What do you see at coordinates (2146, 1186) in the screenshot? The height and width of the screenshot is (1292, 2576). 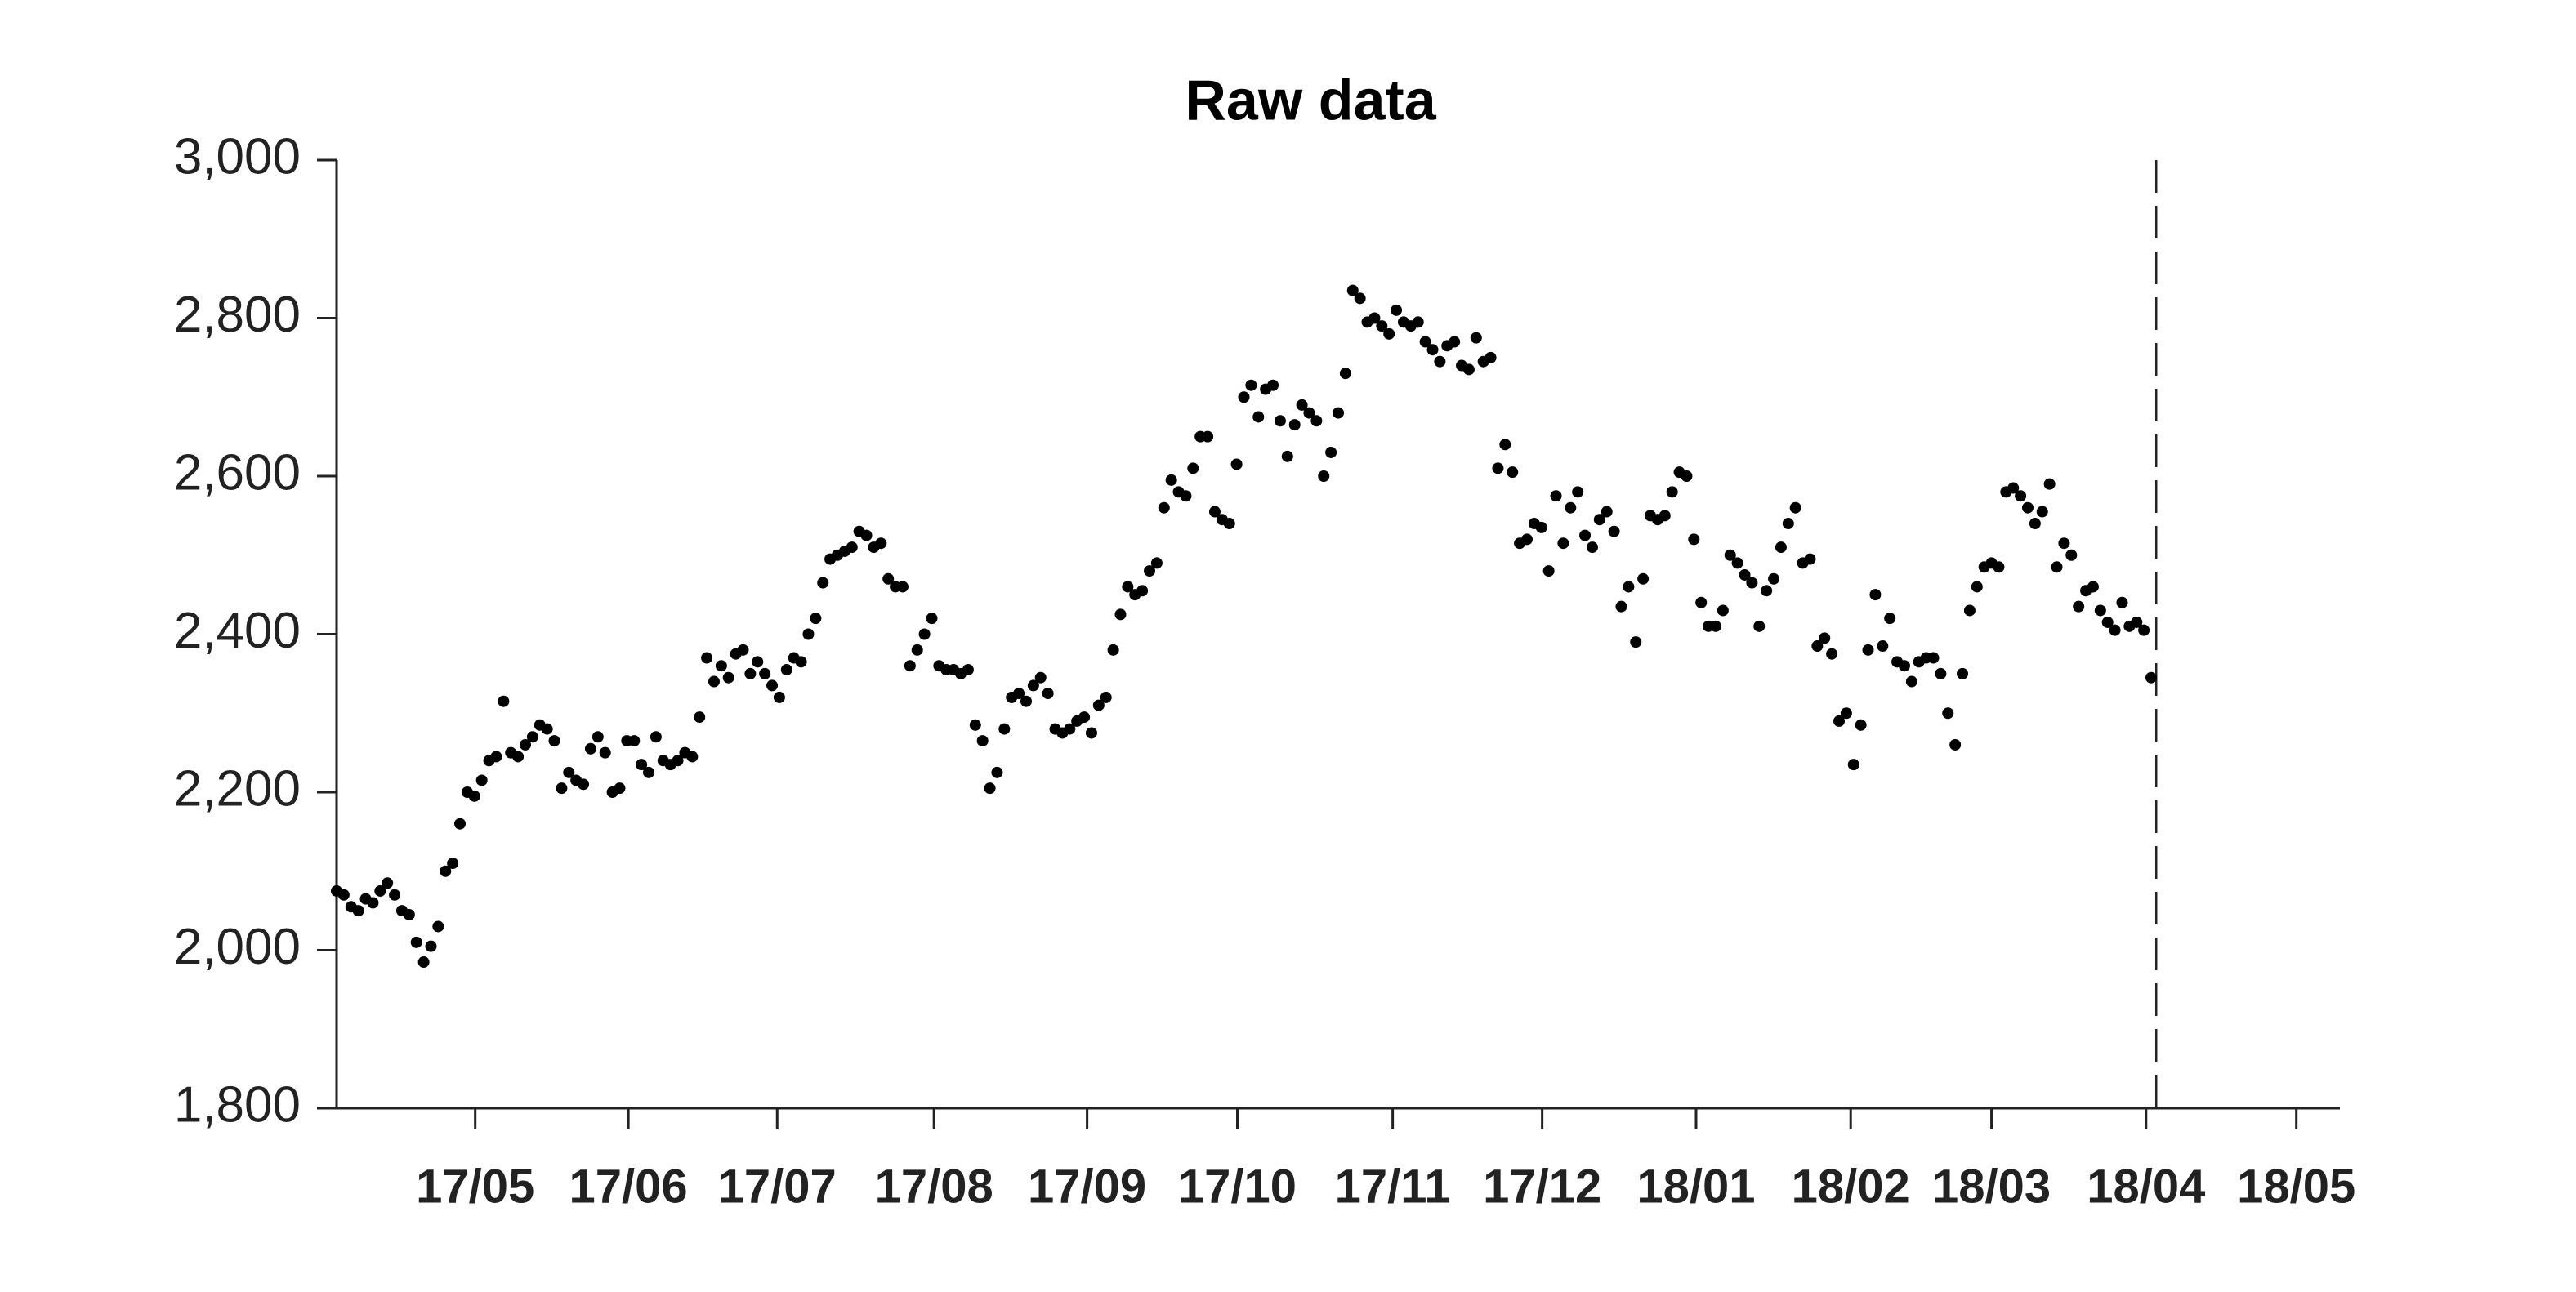 I see `x-tick-label: 18/04` at bounding box center [2146, 1186].